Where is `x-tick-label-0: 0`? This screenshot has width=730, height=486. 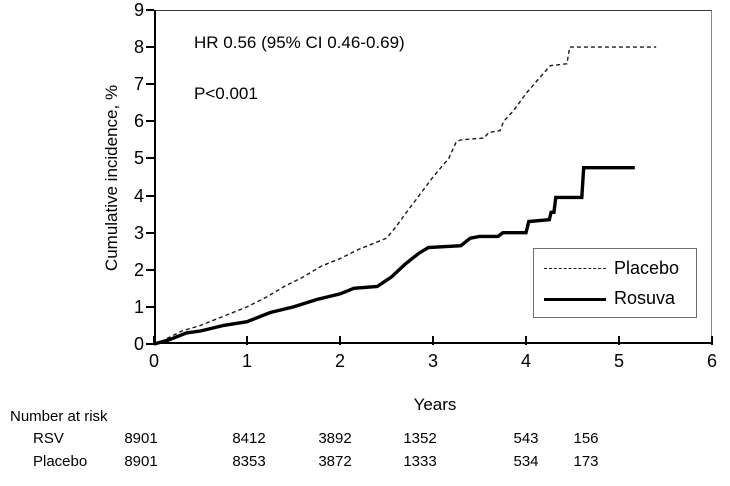 x-tick-label-0: 0 is located at coordinates (153, 361).